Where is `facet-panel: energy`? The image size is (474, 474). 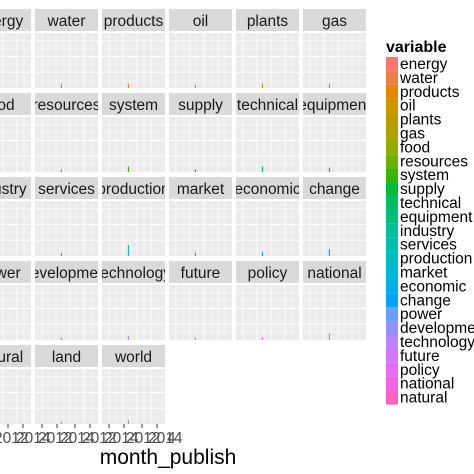
facet-panel: energy is located at coordinates (15, 48).